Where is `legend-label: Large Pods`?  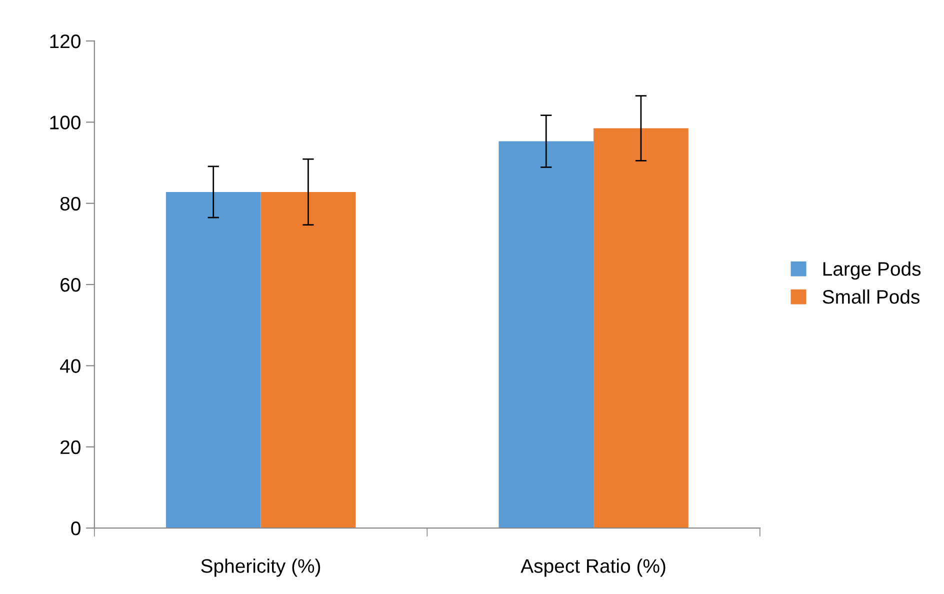
legend-label: Large Pods is located at coordinates (872, 271).